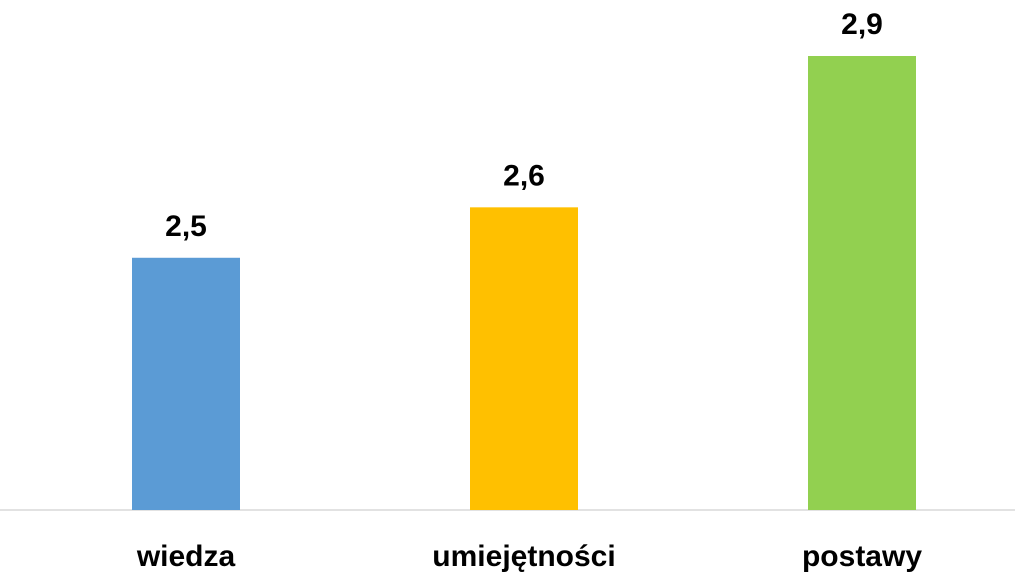 The width and height of the screenshot is (1015, 574). I want to click on value-label-postawy: 2,9, so click(862, 24).